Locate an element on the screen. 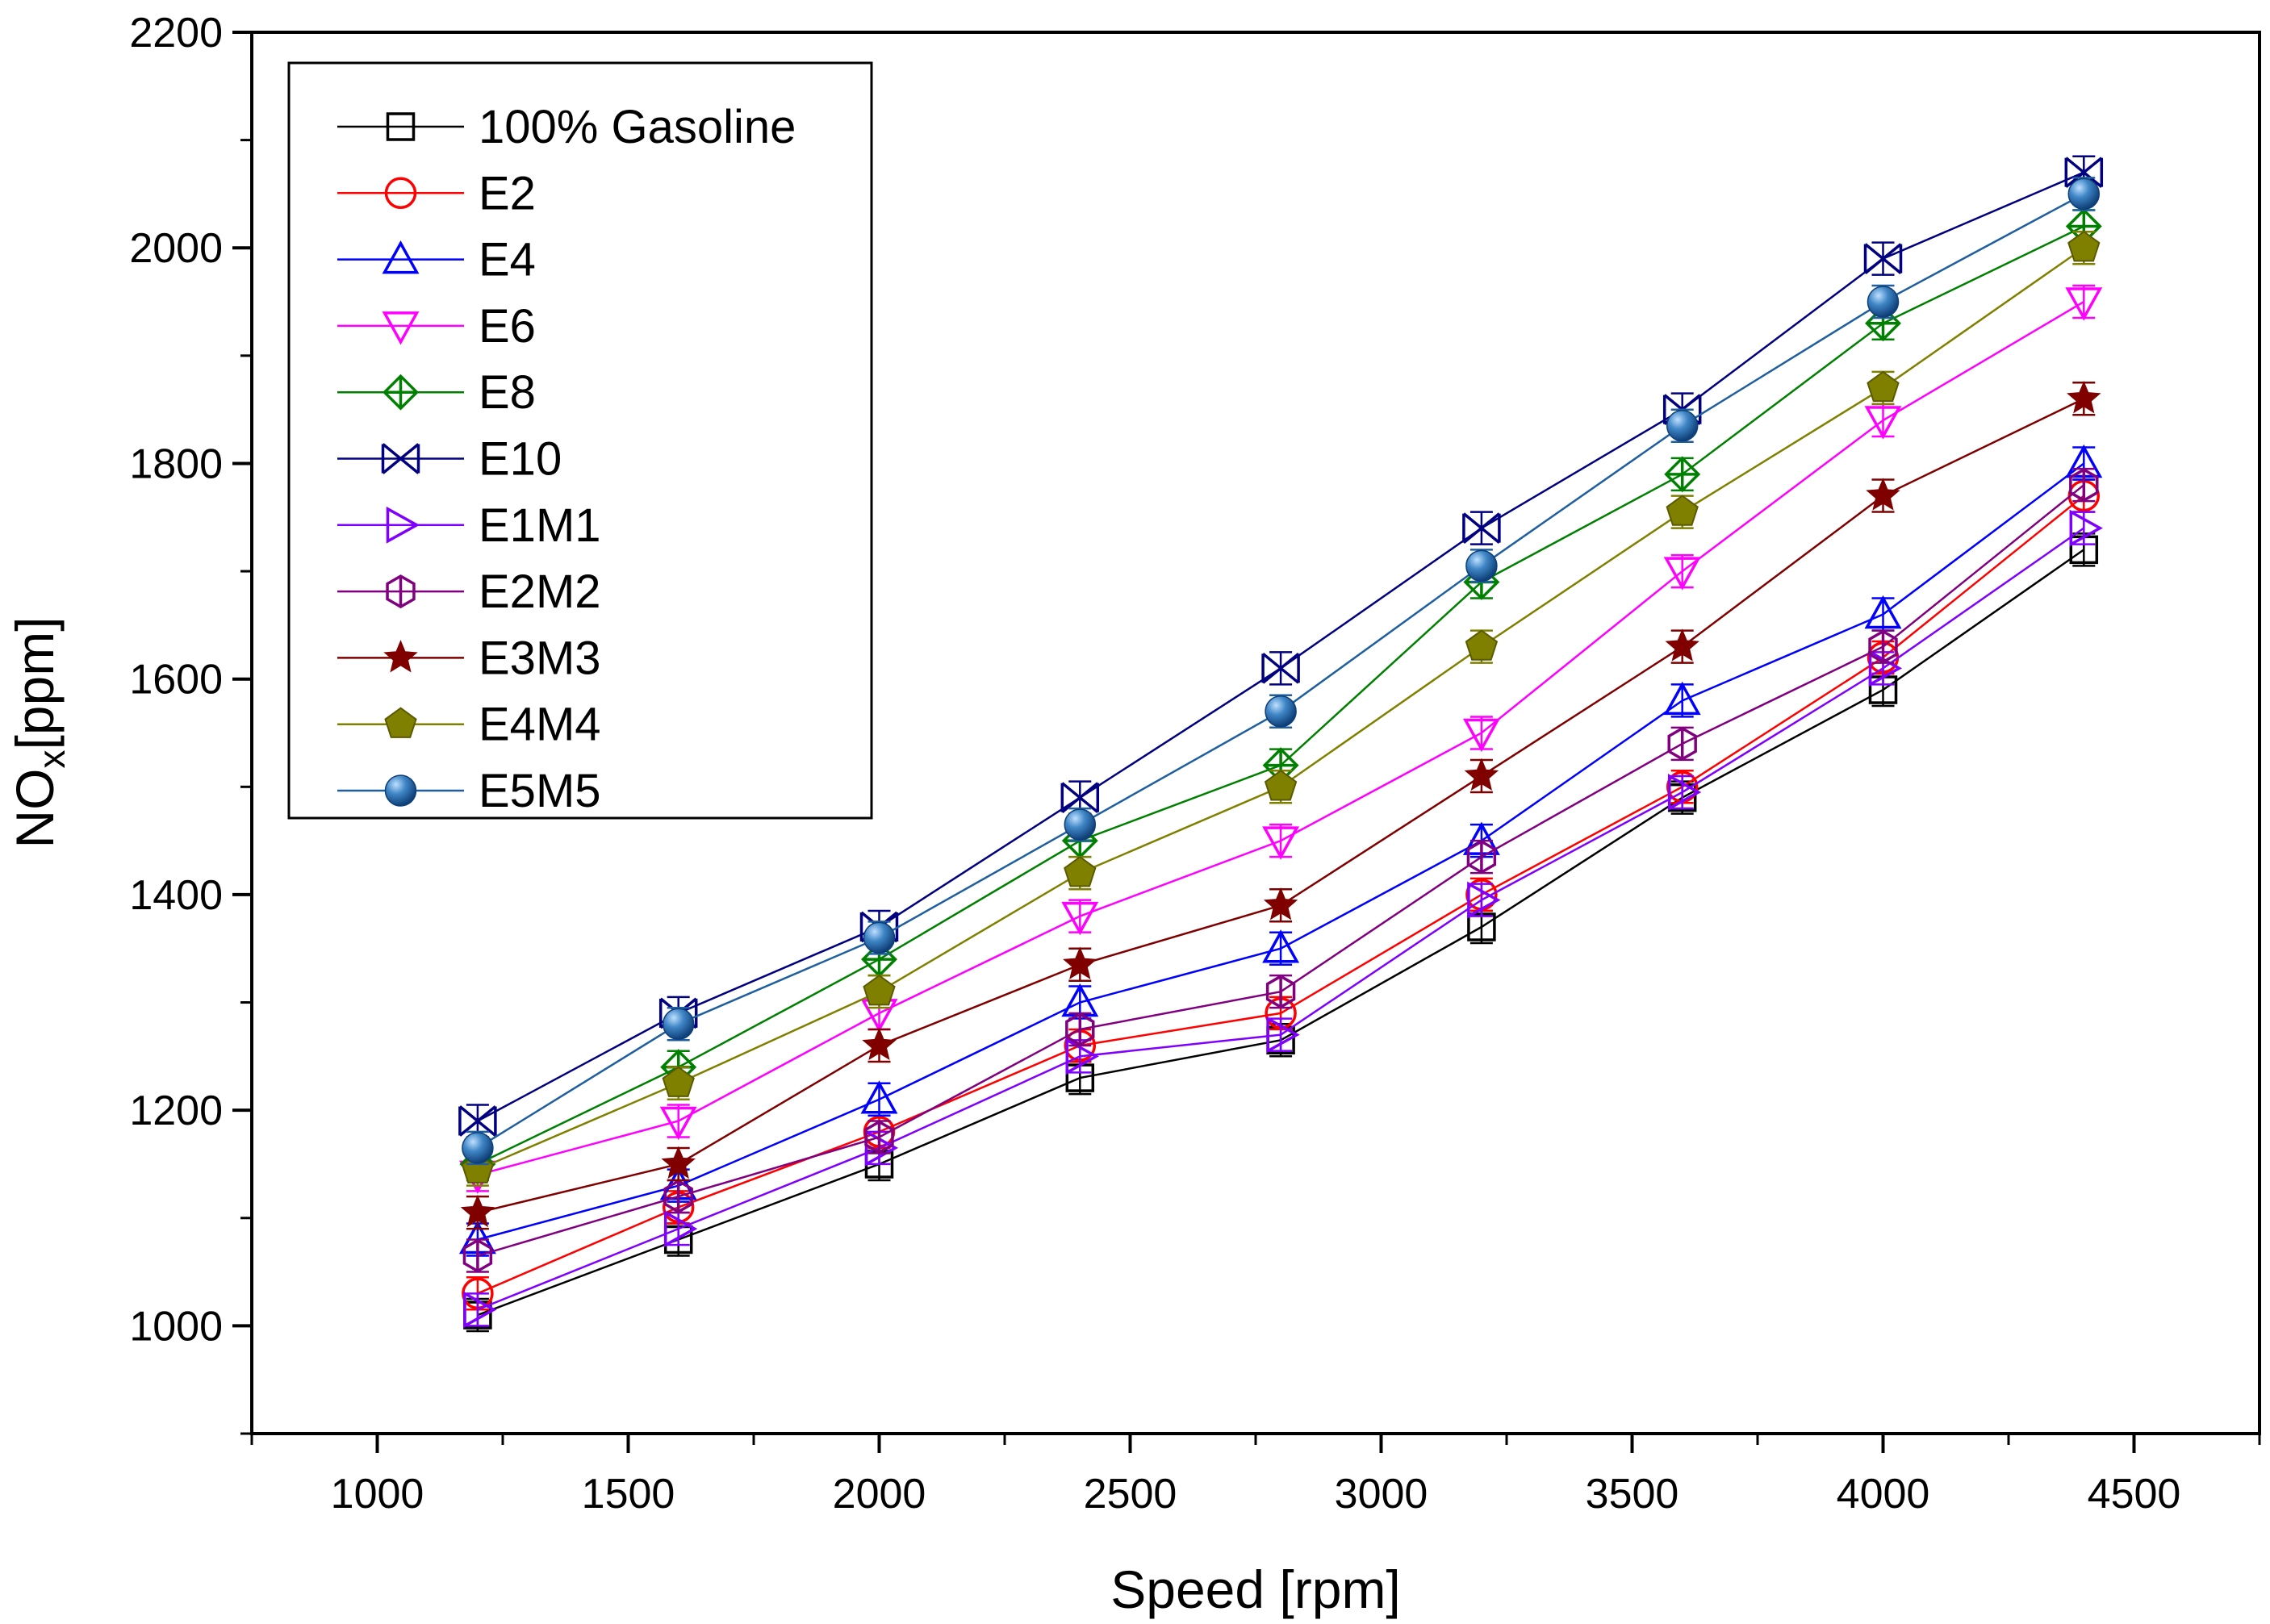 The width and height of the screenshot is (2270, 1624). legend-label: E4 is located at coordinates (507, 260).